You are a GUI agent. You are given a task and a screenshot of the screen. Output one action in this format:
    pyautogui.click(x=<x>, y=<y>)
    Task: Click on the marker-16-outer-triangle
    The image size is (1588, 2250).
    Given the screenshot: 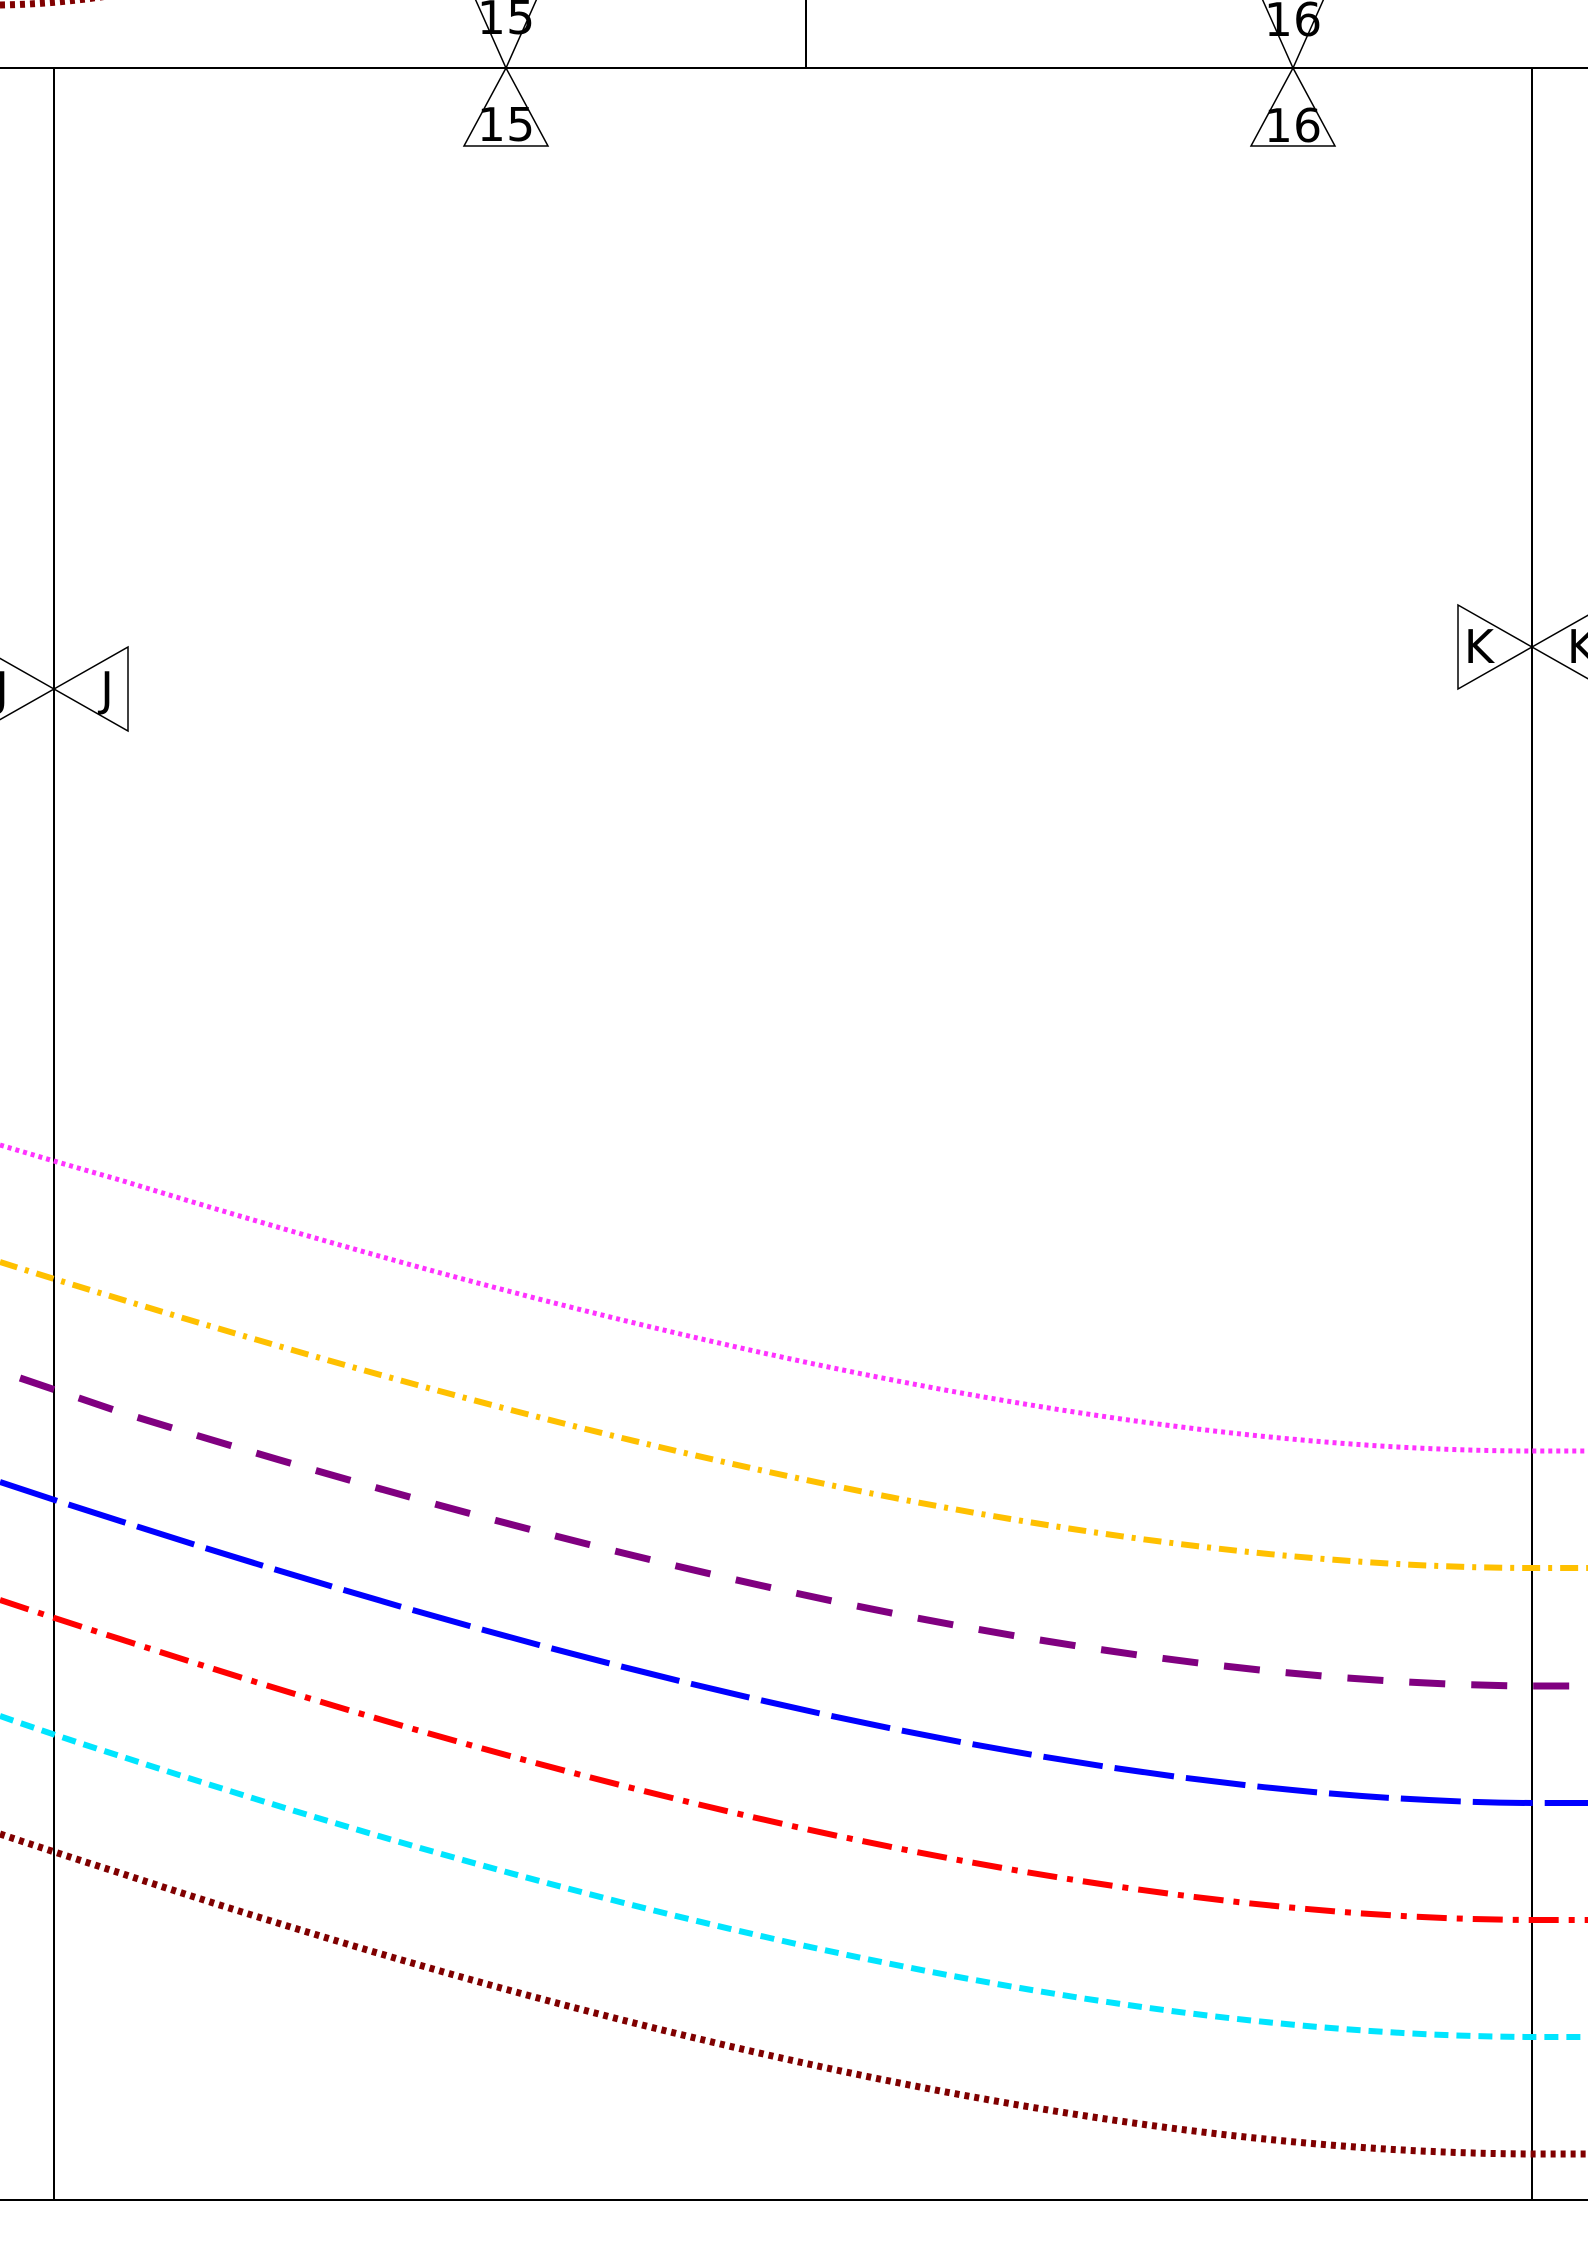 What is the action you would take?
    pyautogui.click(x=1293, y=35)
    